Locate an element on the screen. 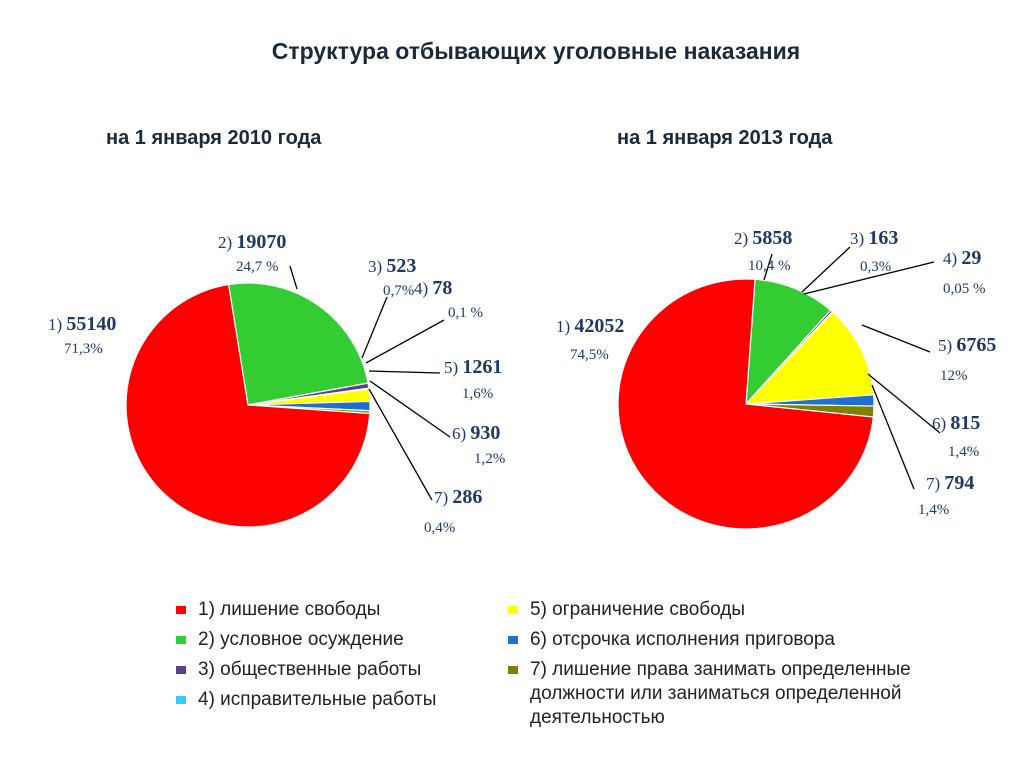 Image resolution: width=1024 pixels, height=768 pixels. legend-item-left-2: 3) общественные работы is located at coordinates (306, 670).